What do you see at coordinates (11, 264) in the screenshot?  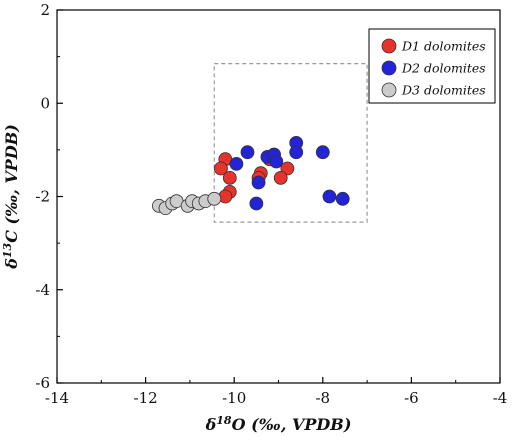 I see `y-axis-title-delta: δ` at bounding box center [11, 264].